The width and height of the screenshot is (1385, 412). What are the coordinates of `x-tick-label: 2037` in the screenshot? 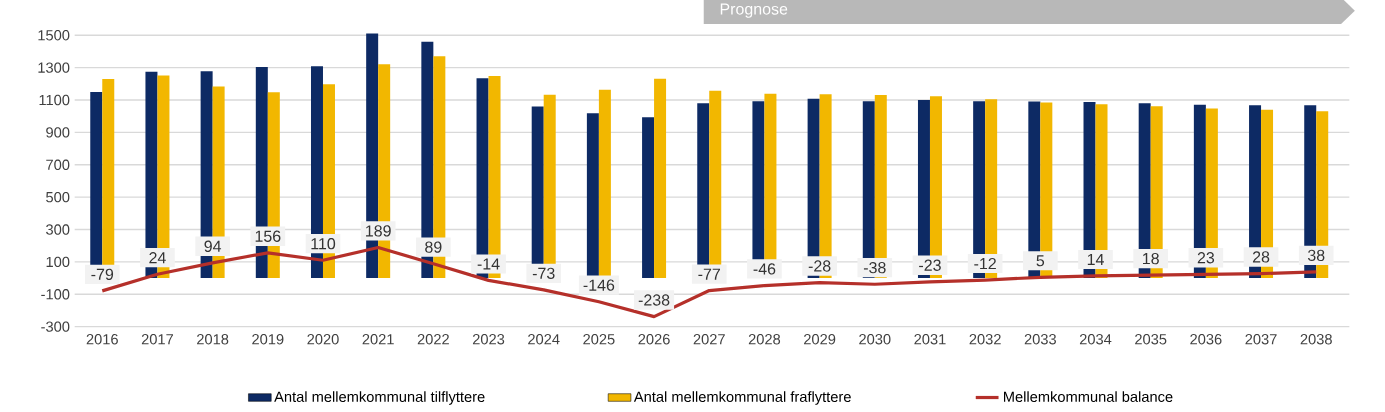 It's located at (1261, 339).